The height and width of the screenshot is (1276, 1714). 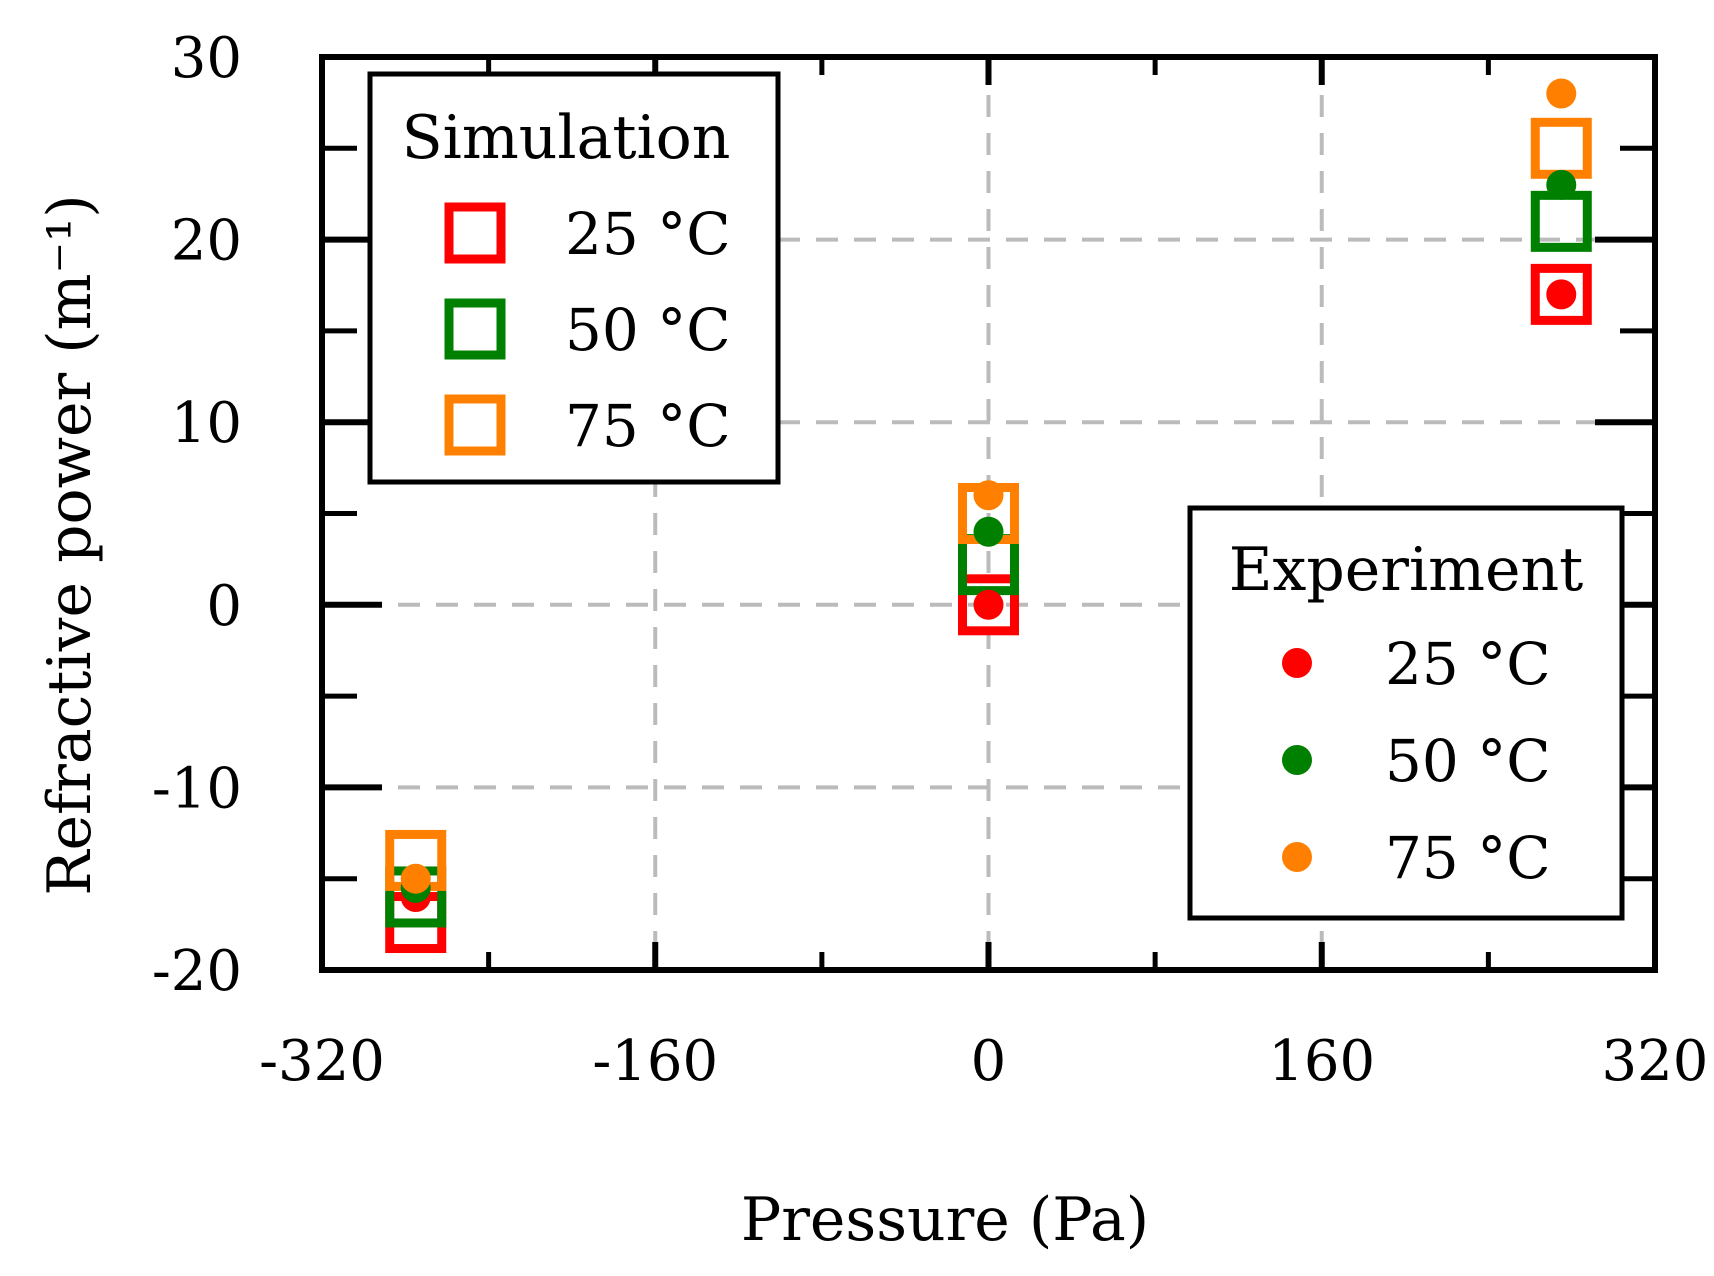 I want to click on simulation-legend-title: Simulation, so click(x=566, y=138).